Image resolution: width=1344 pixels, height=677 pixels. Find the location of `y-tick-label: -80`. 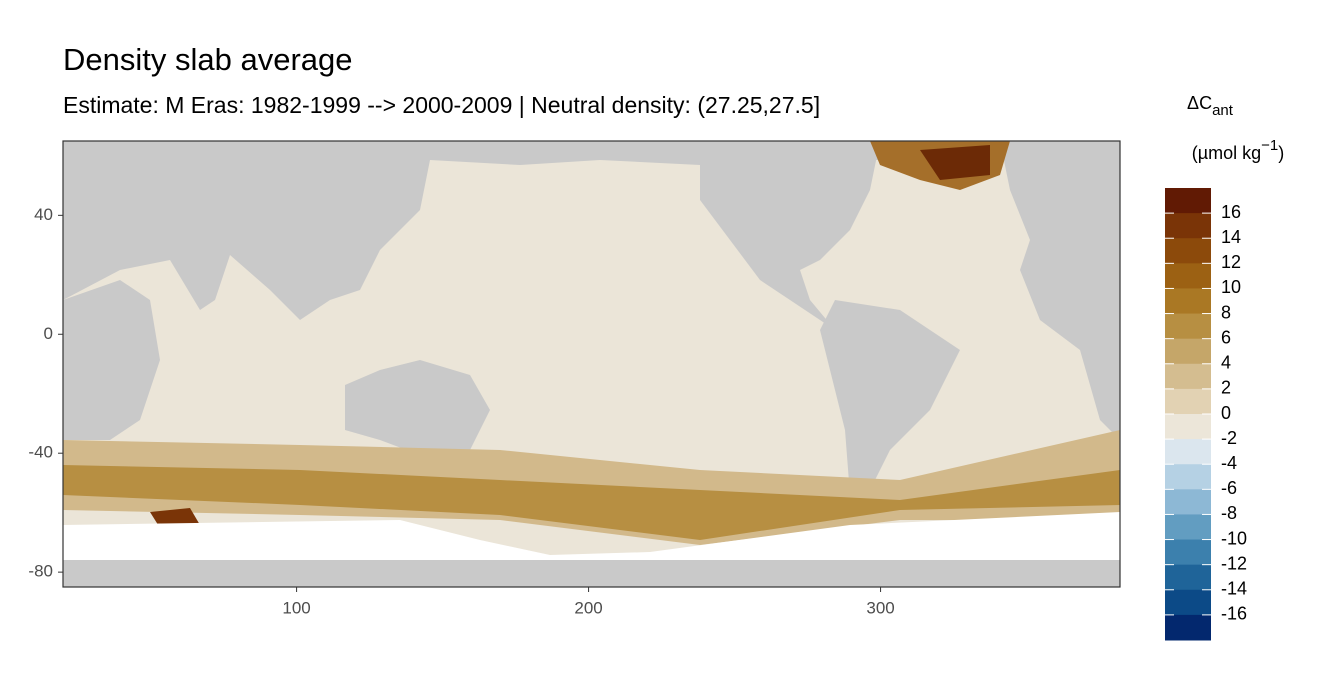

y-tick-label: -80 is located at coordinates (40, 571).